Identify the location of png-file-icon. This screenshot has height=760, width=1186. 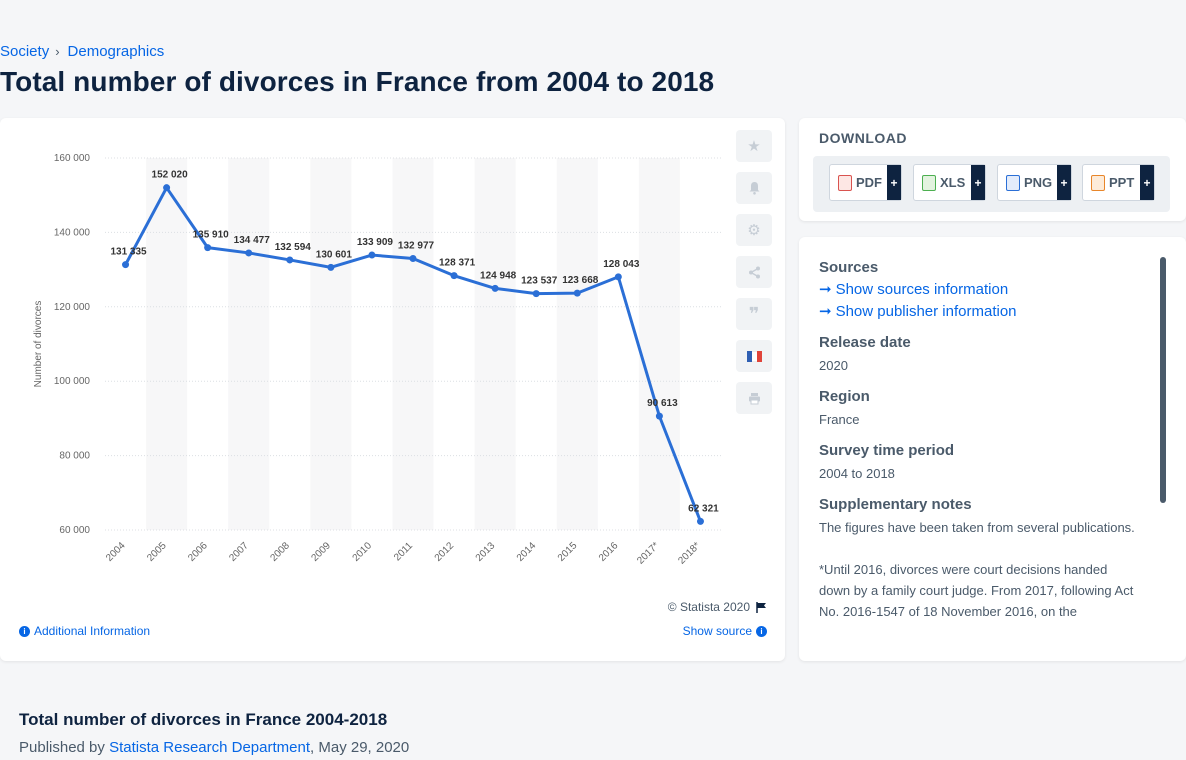
(1013, 182).